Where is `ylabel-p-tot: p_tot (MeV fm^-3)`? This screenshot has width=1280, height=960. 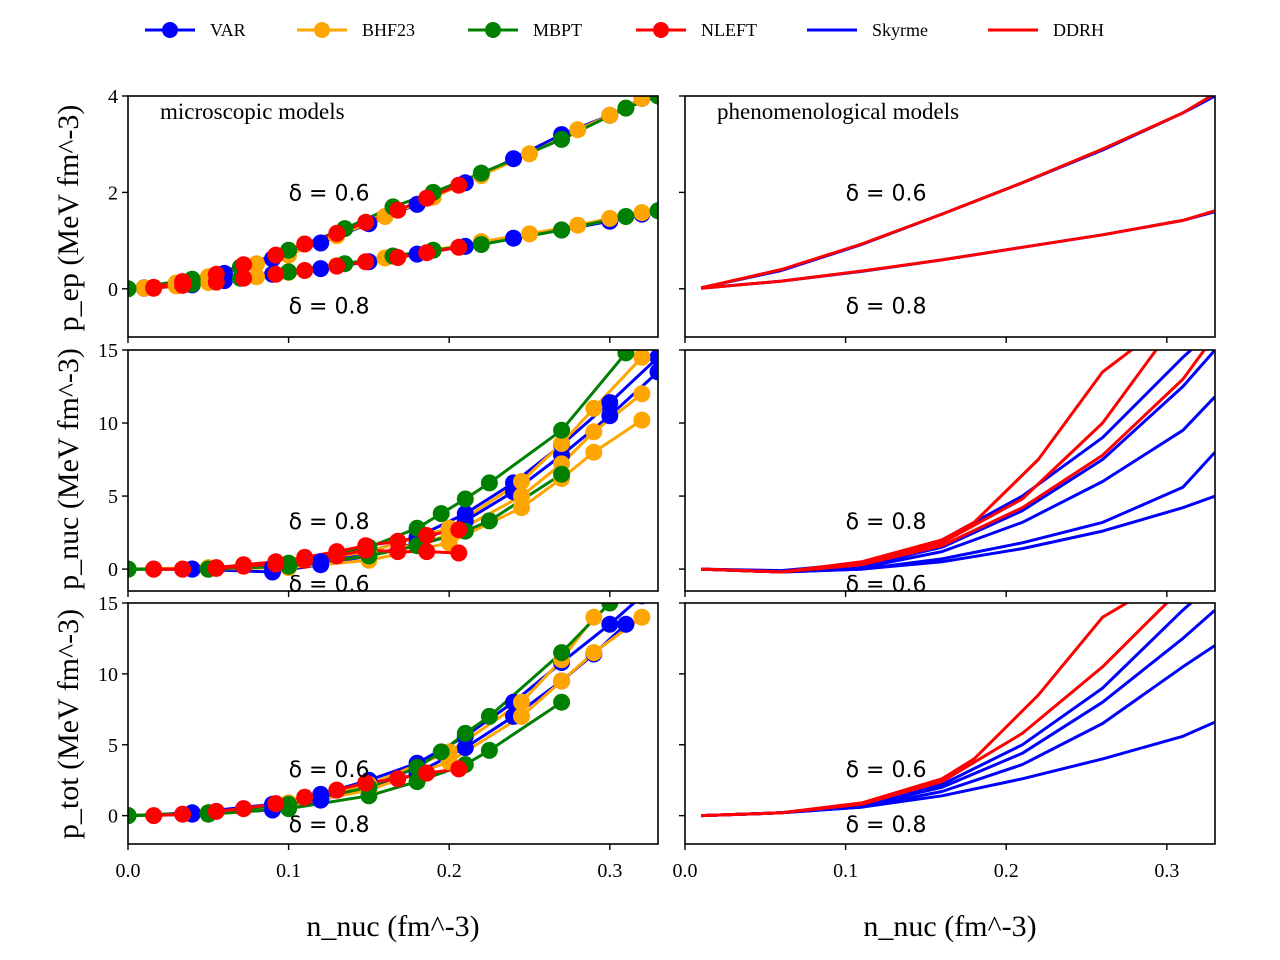 ylabel-p-tot: p_tot (MeV fm^-3) is located at coordinates (68, 724).